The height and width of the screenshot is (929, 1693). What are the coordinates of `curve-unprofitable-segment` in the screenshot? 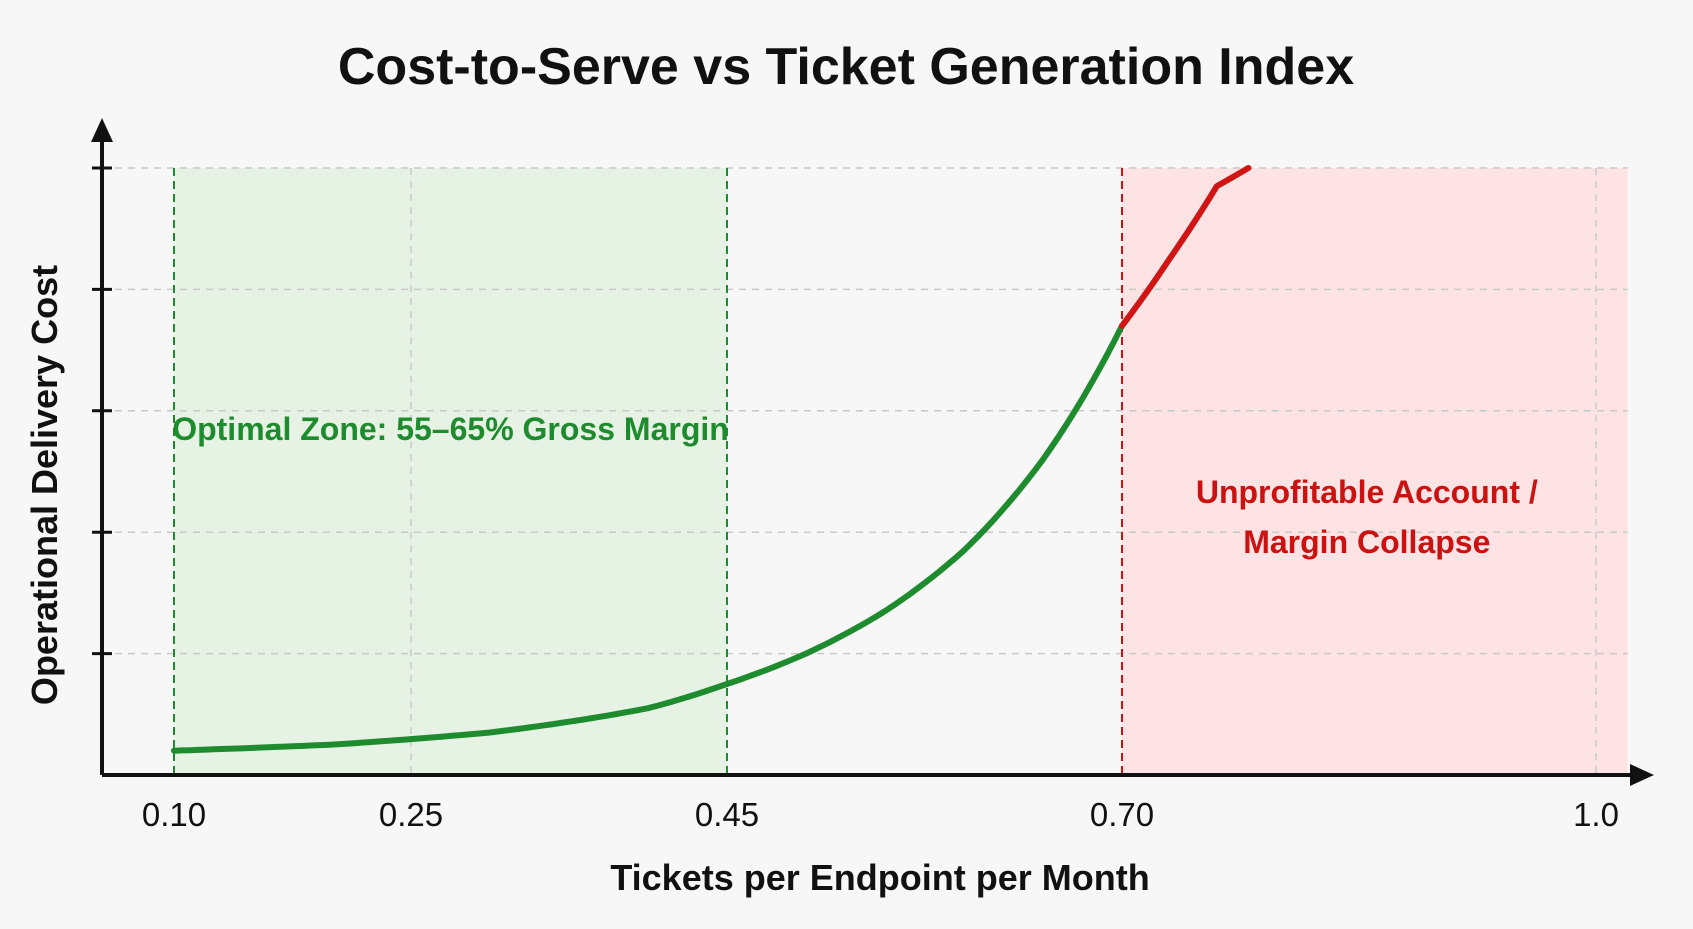 It's located at (1185, 247).